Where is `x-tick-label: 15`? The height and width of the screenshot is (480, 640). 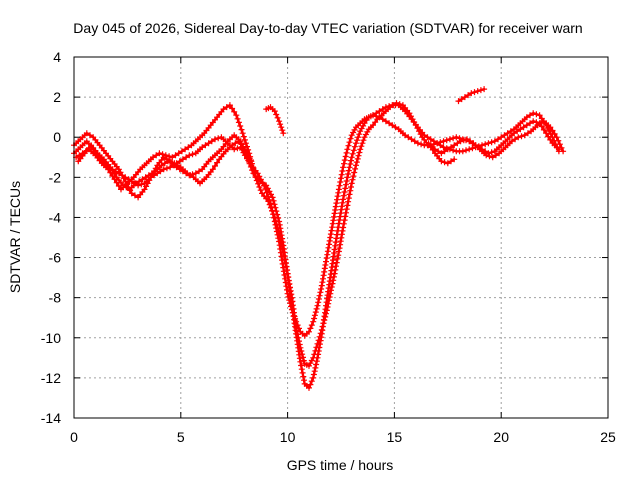 x-tick-label: 15 is located at coordinates (395, 437).